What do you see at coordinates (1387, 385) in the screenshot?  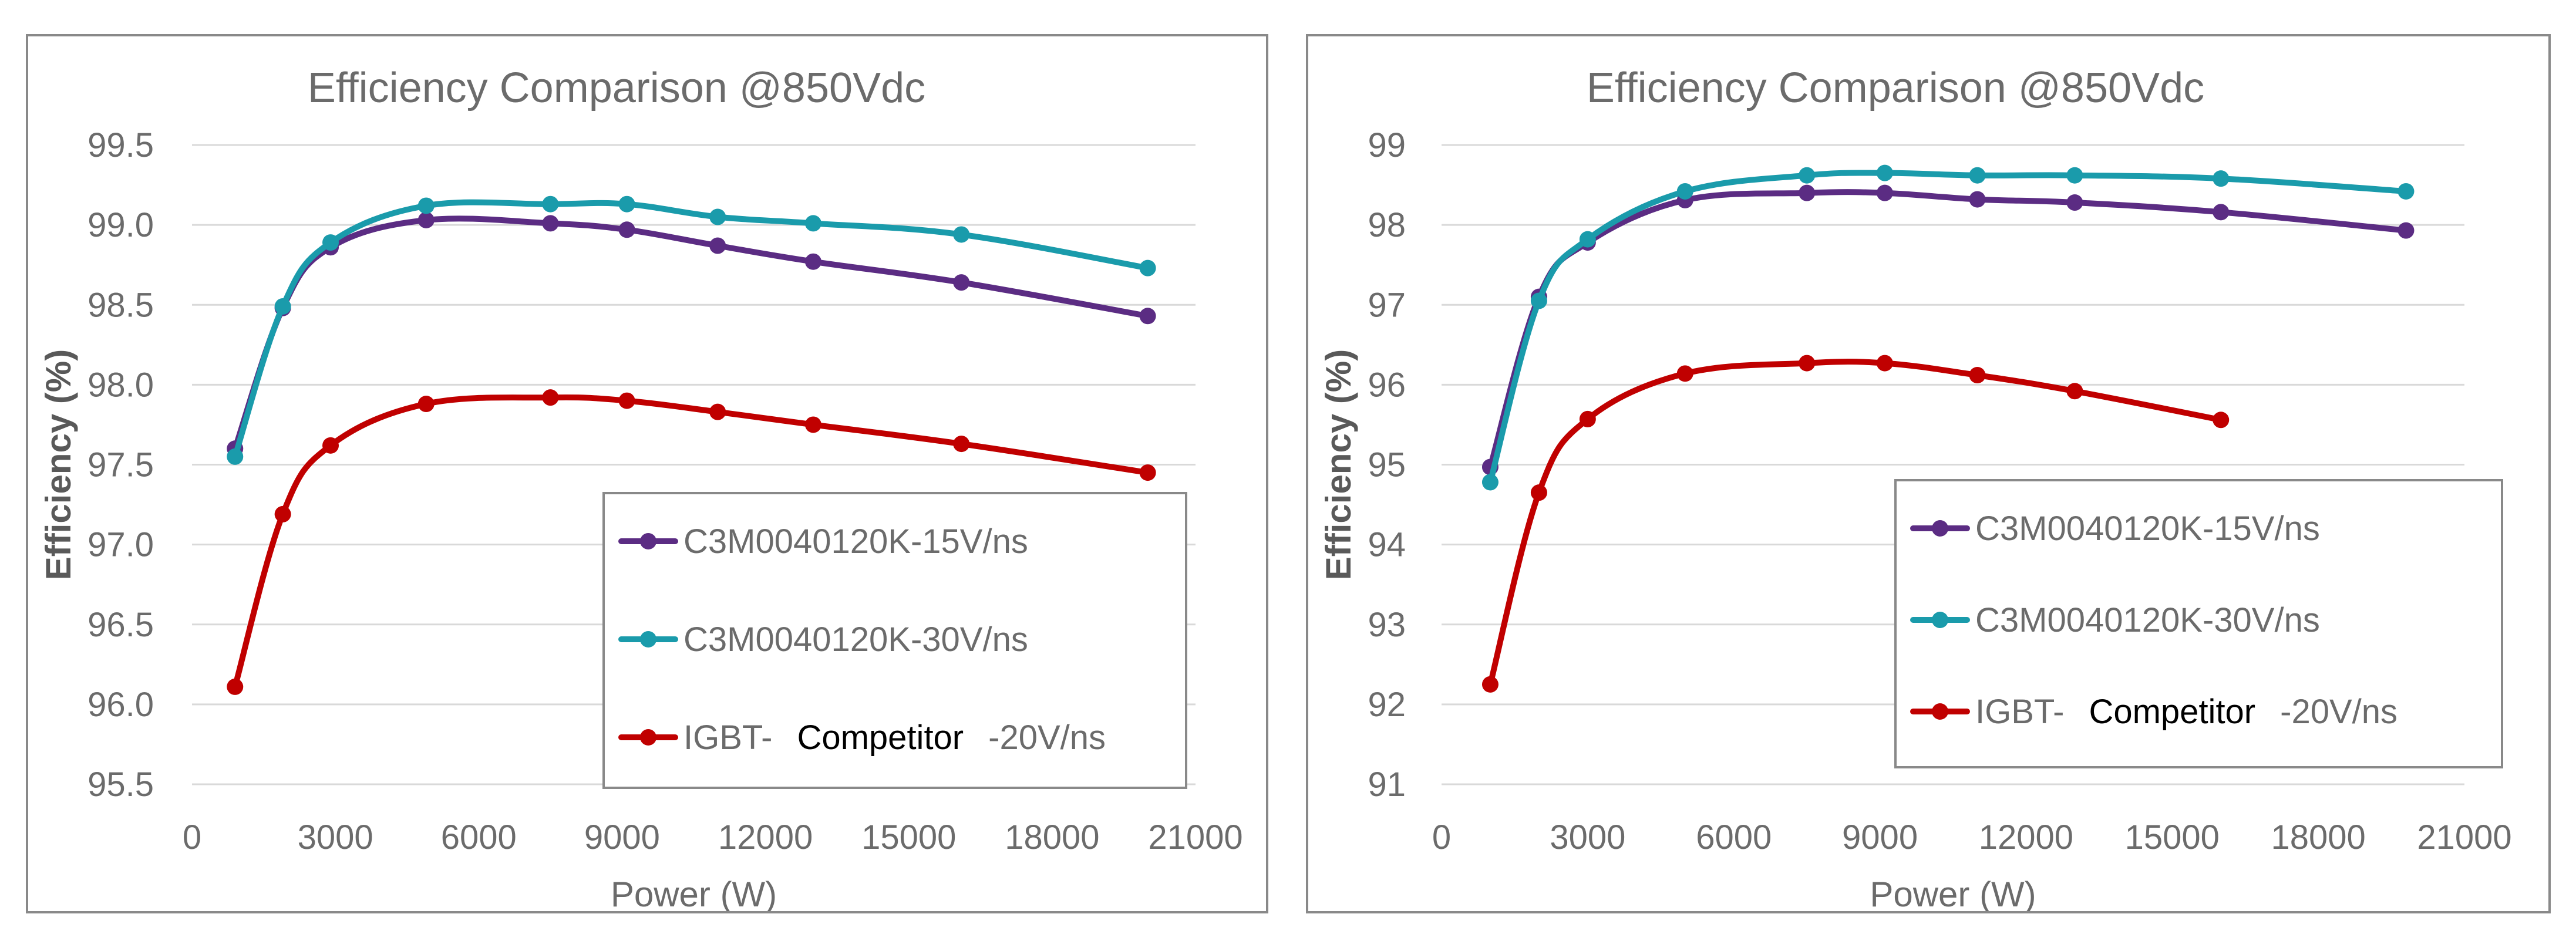 I see `y-tick-label: 96` at bounding box center [1387, 385].